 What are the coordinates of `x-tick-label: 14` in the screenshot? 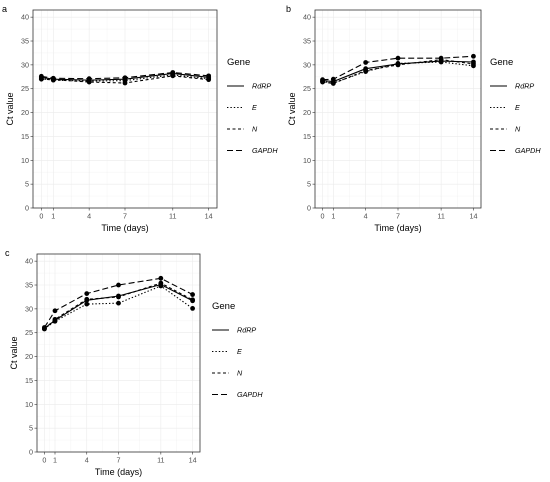 It's located at (209, 216).